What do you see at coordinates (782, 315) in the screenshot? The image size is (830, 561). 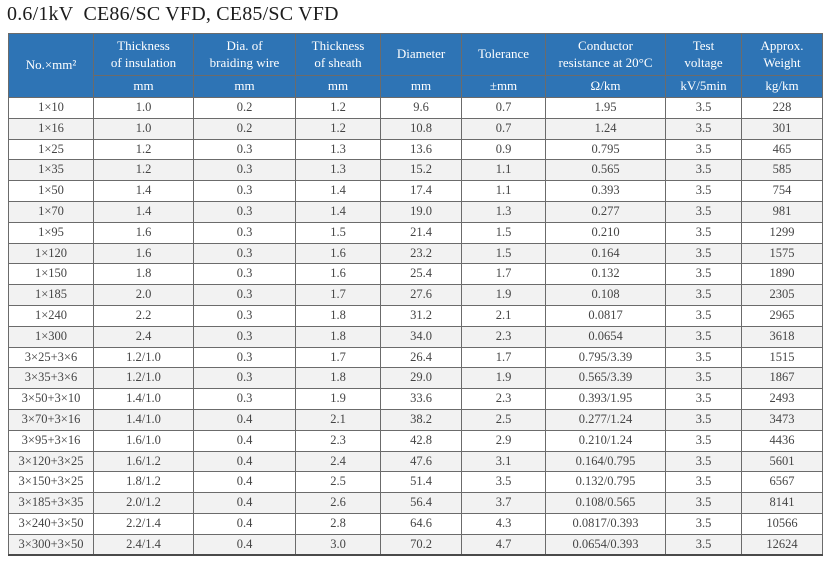 I see `value-cell: 2965` at bounding box center [782, 315].